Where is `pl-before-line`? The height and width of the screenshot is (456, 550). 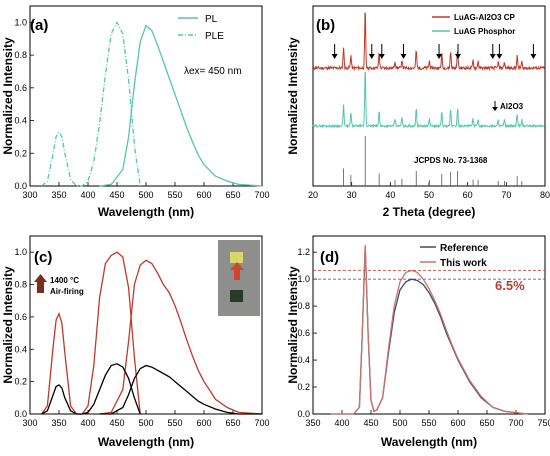
pl-before-line is located at coordinates (180, 389).